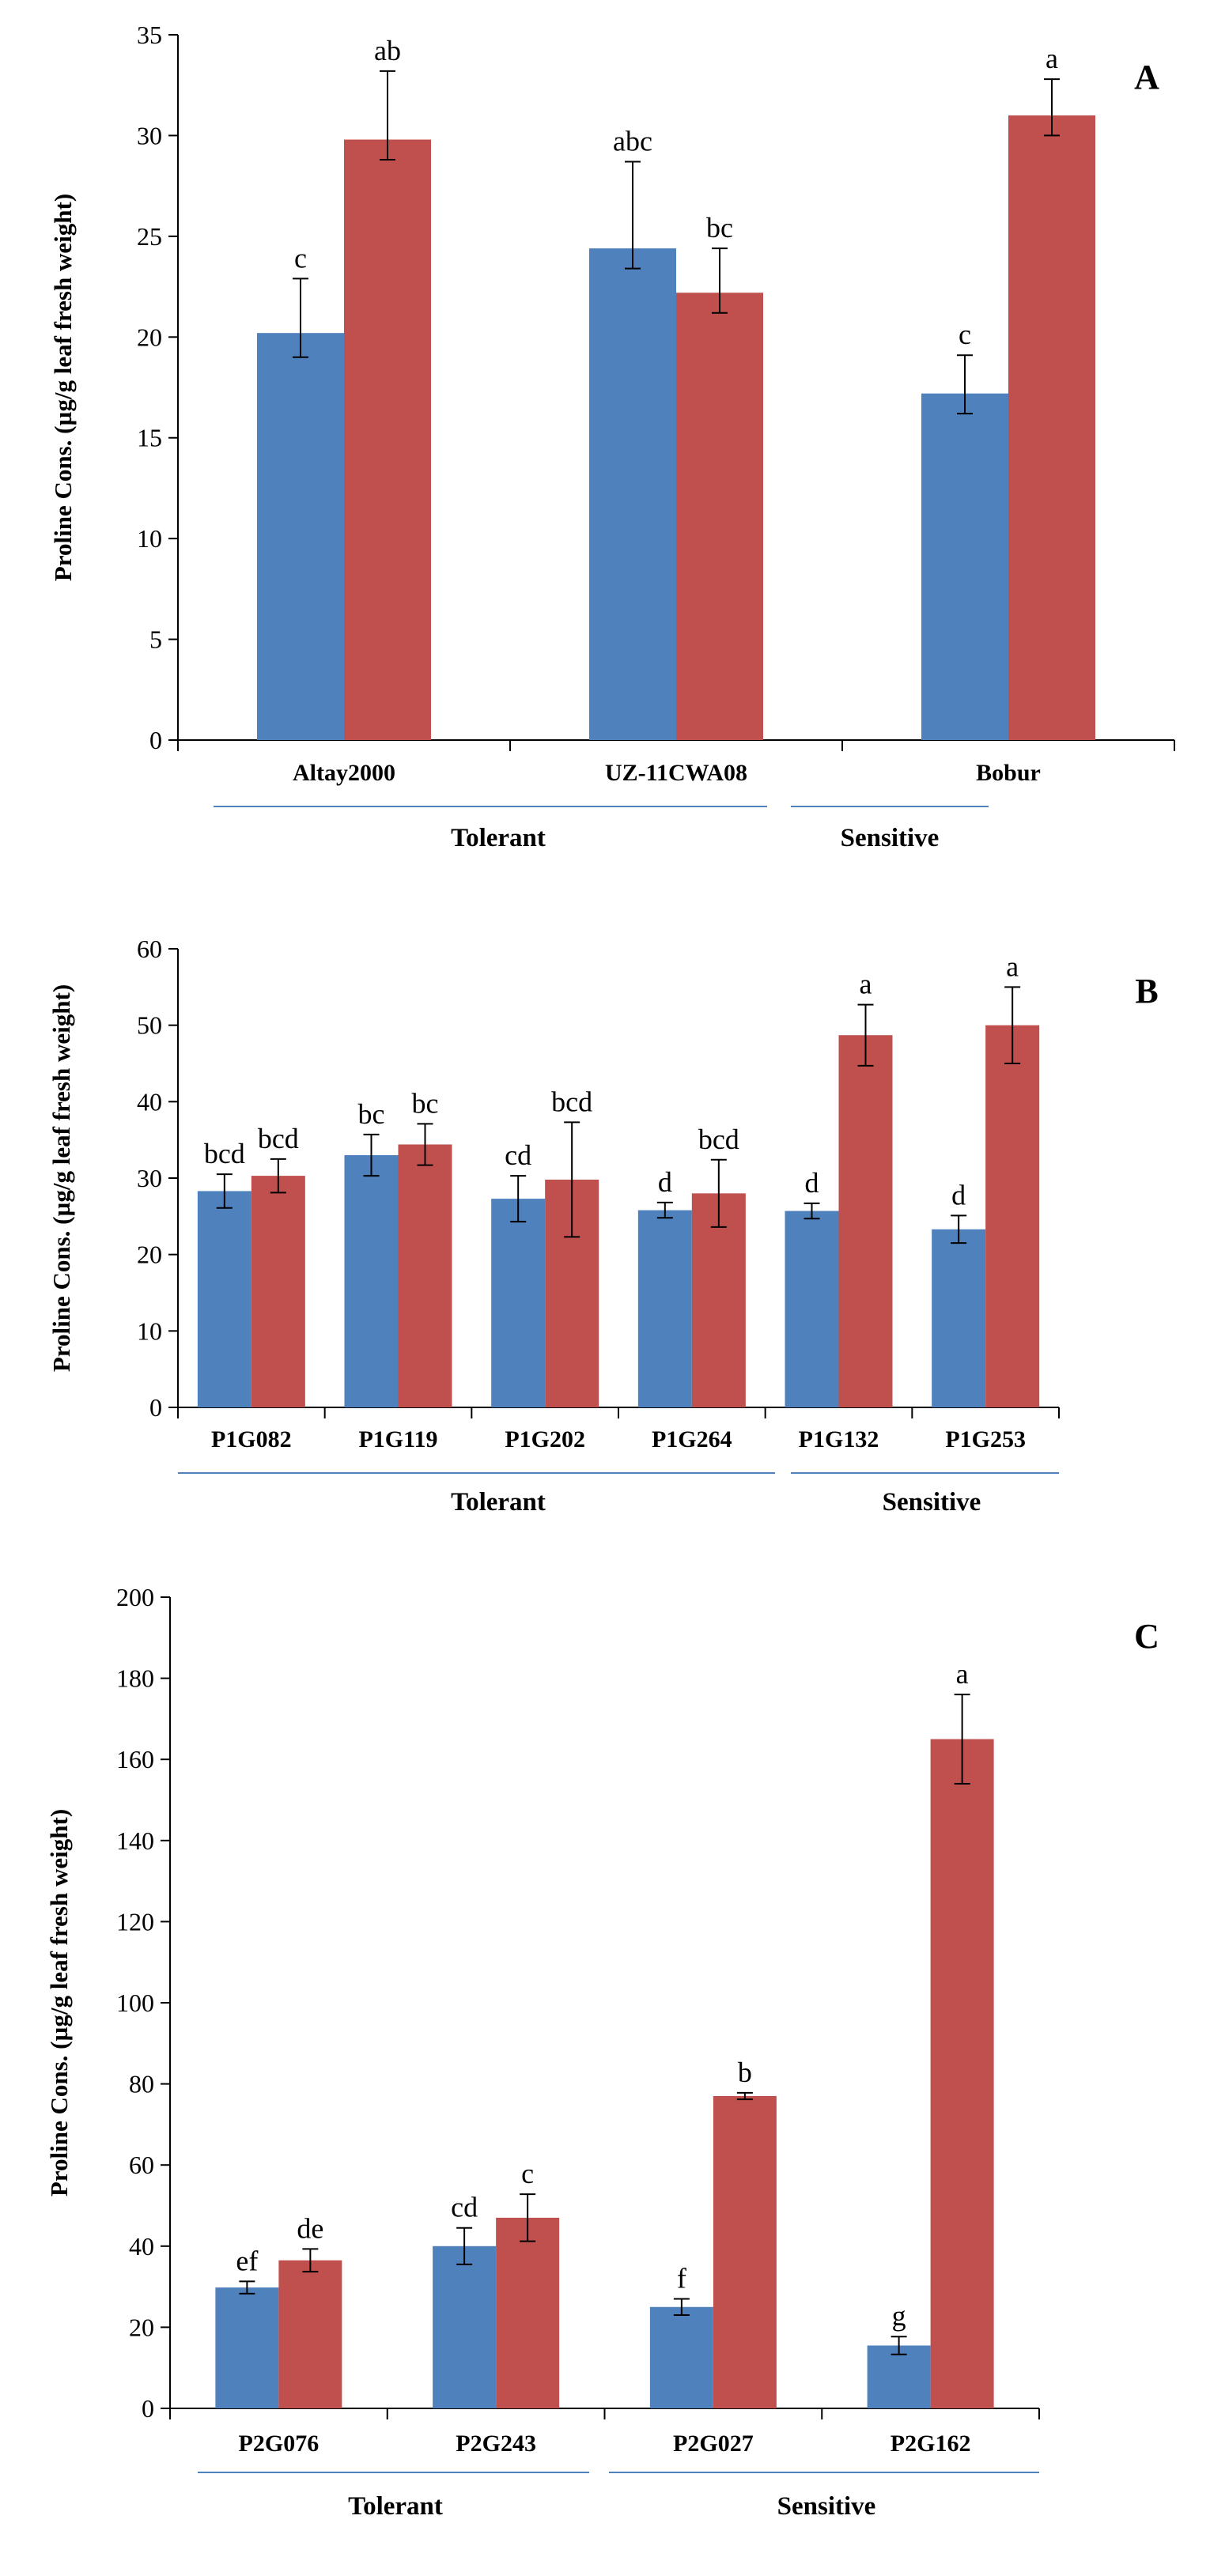  I want to click on significance-letter: ef, so click(247, 2260).